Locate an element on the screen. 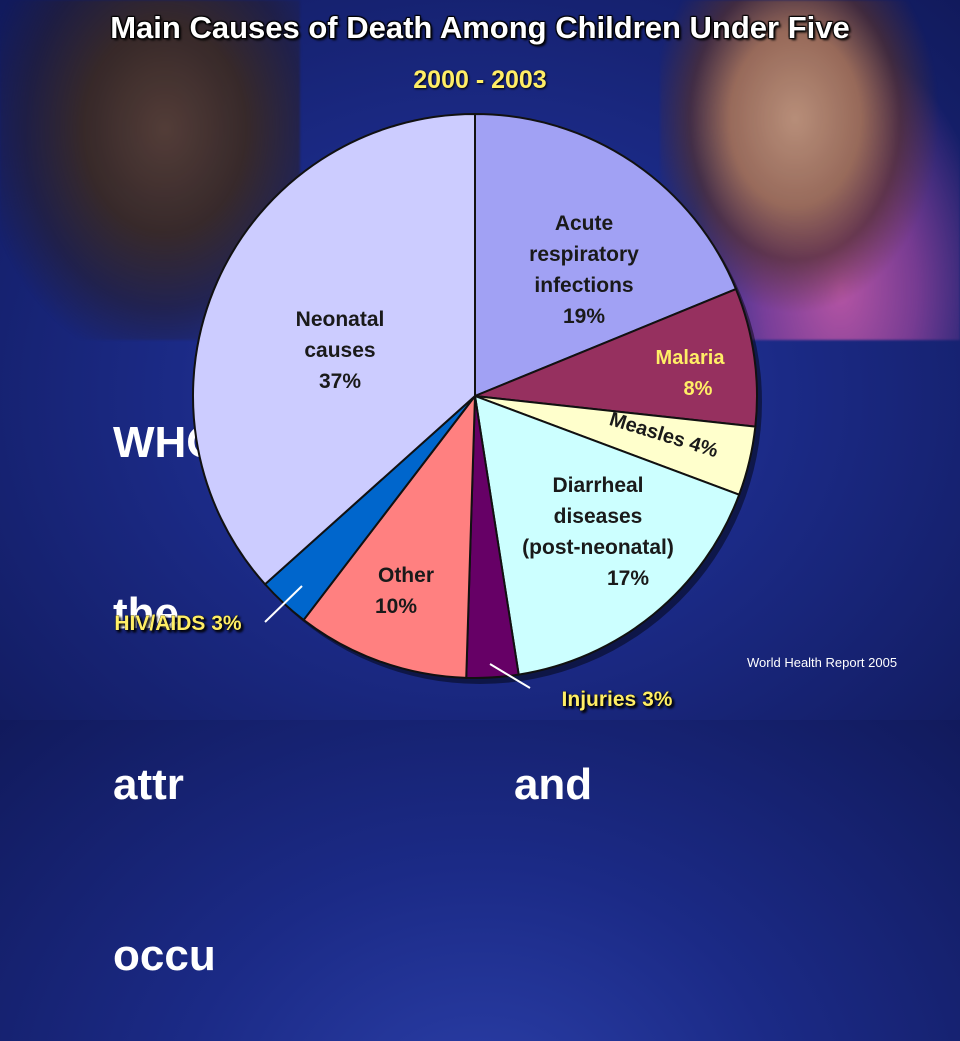  slice-label-line: 8% is located at coordinates (698, 389).